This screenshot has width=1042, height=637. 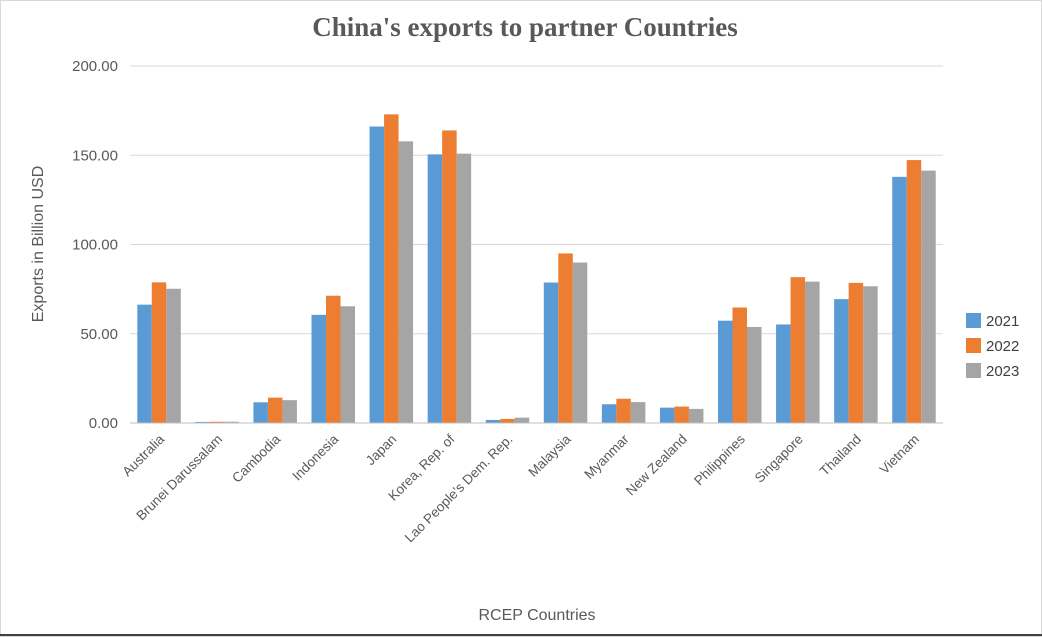 I want to click on legend-label: 2021, so click(x=1002, y=321).